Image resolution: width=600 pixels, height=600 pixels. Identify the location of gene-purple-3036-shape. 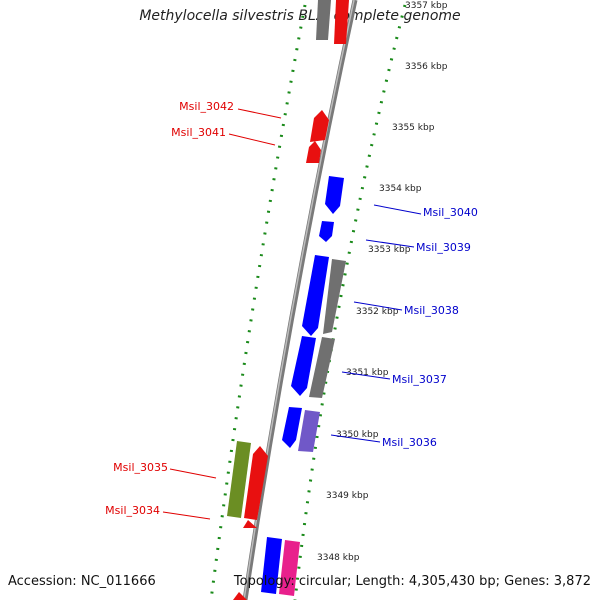
(309, 431).